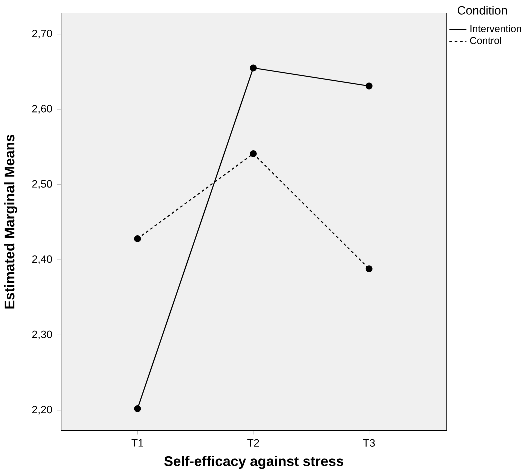 The height and width of the screenshot is (476, 525). I want to click on y-tick-label: 2,40, so click(42, 260).